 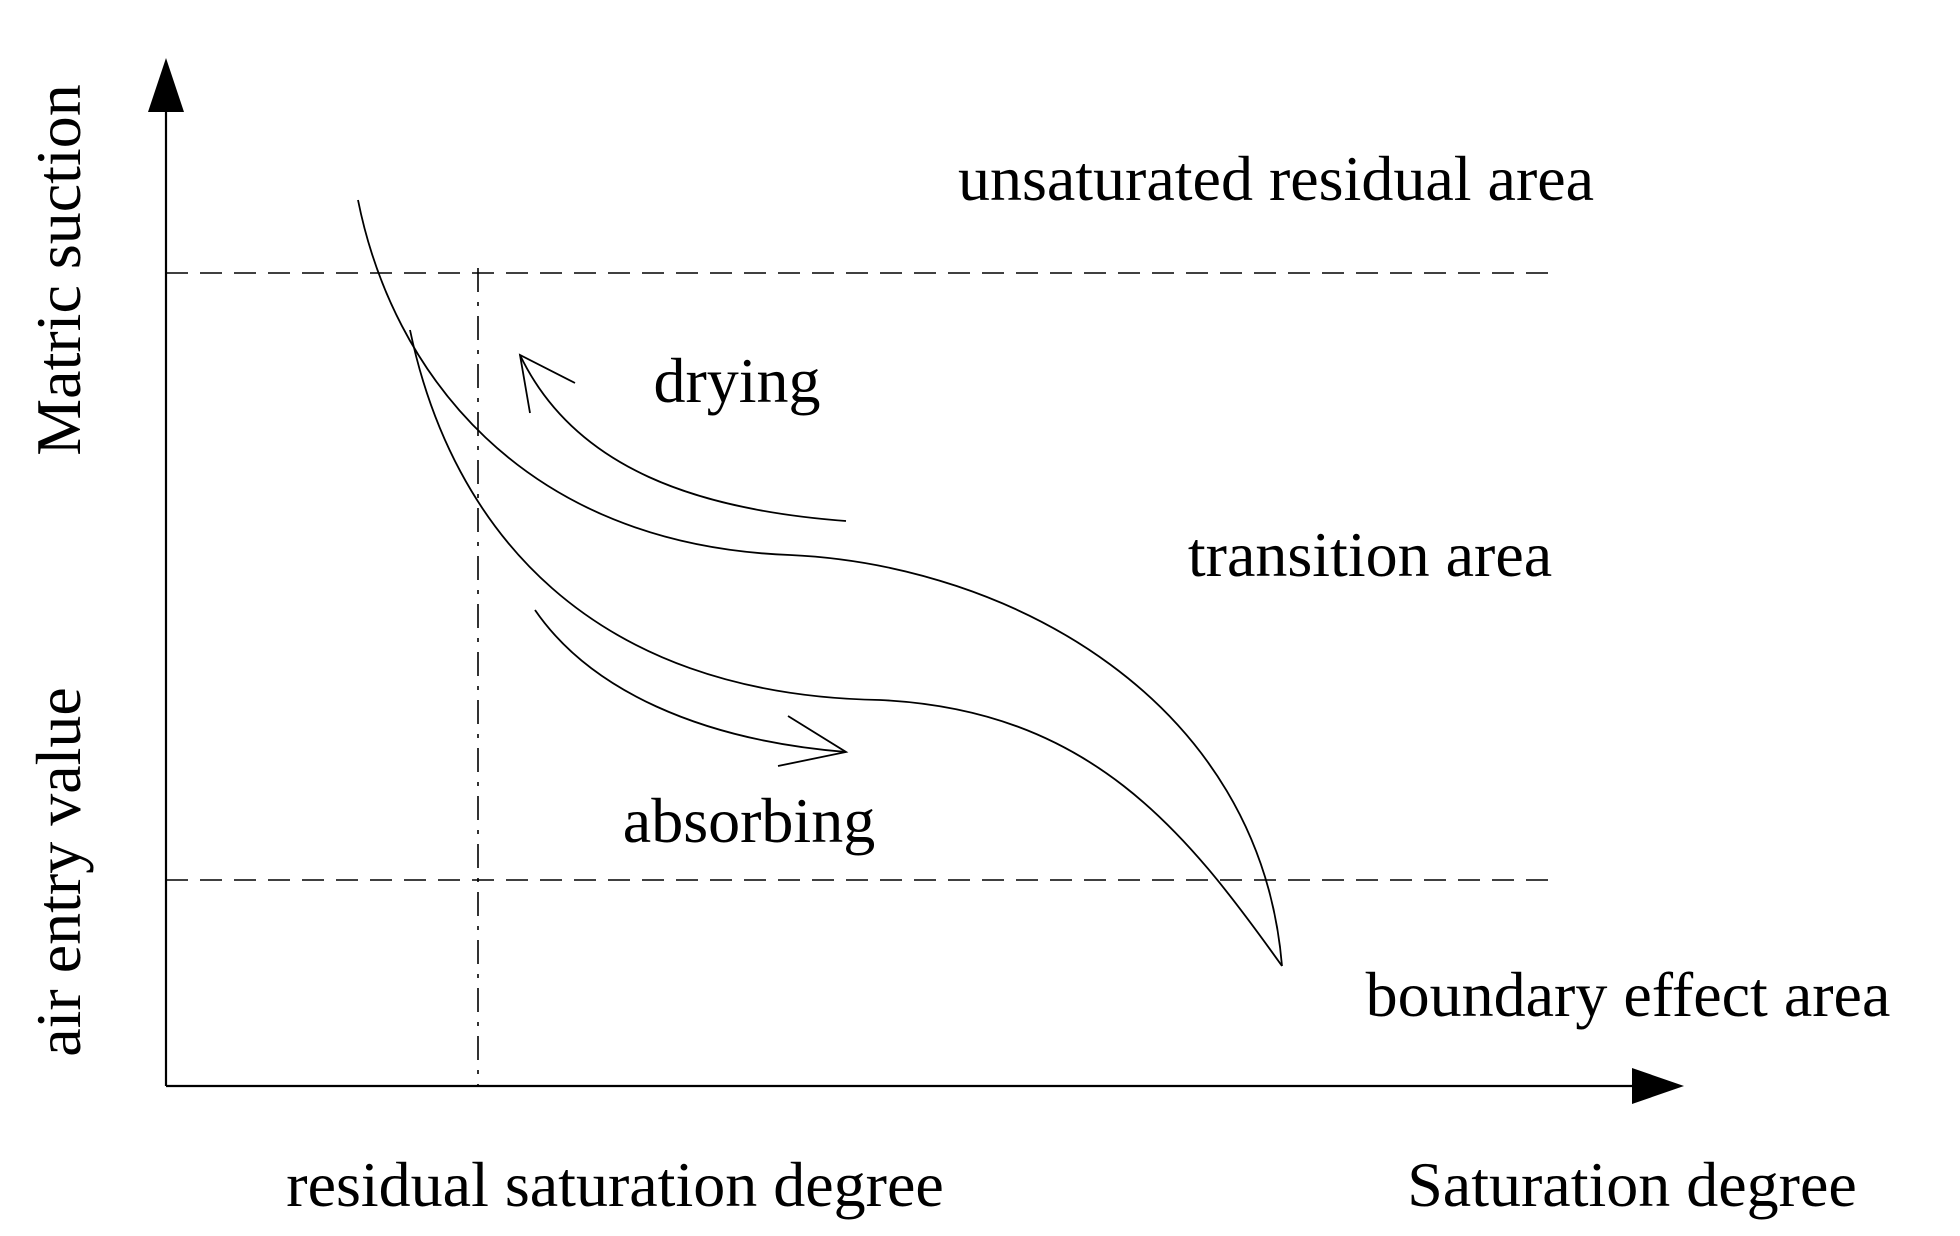 What do you see at coordinates (58, 872) in the screenshot?
I see `air-entry-value-label: air entry value` at bounding box center [58, 872].